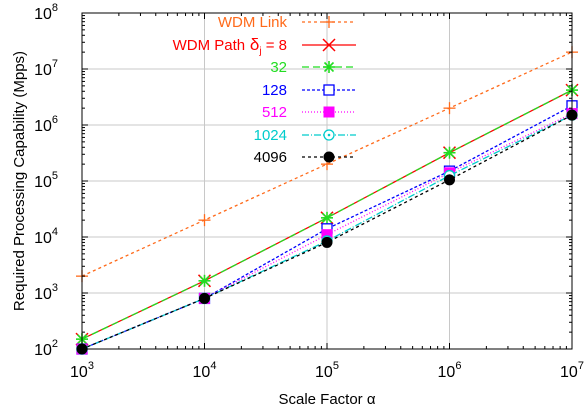  I want to click on legend-item-4096: 4096, so click(305, 157).